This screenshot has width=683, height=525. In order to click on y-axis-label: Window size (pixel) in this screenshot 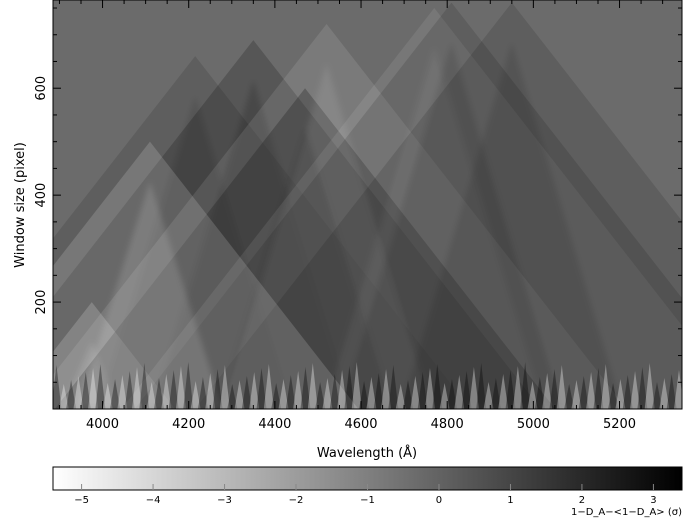, I will do `click(20, 205)`.